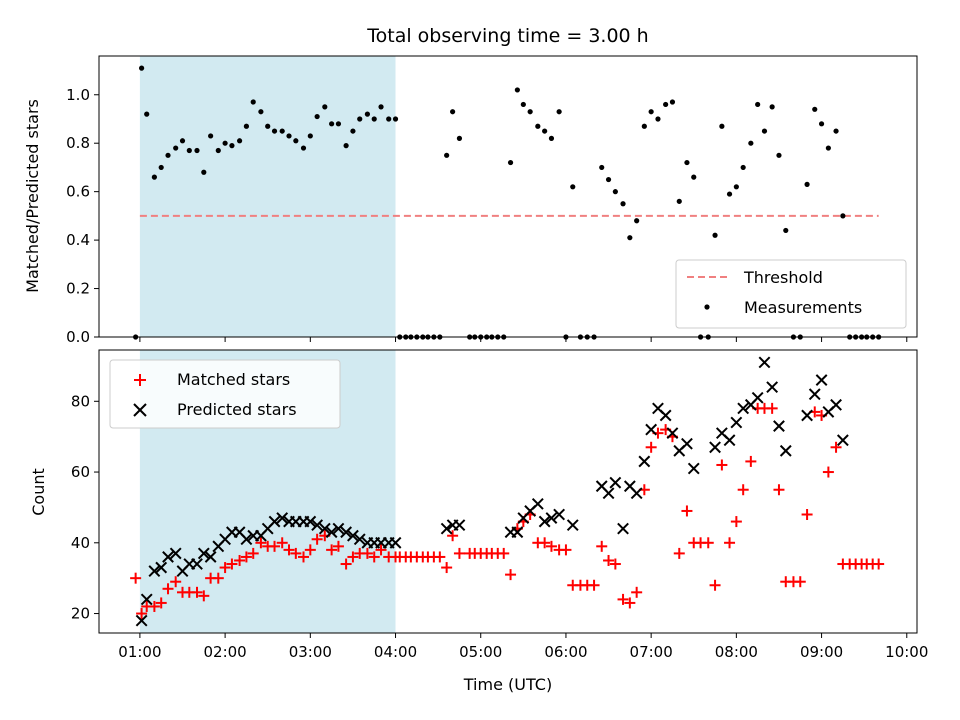 The image size is (960, 720). What do you see at coordinates (139, 652) in the screenshot?
I see `x-tick-label: 01:00` at bounding box center [139, 652].